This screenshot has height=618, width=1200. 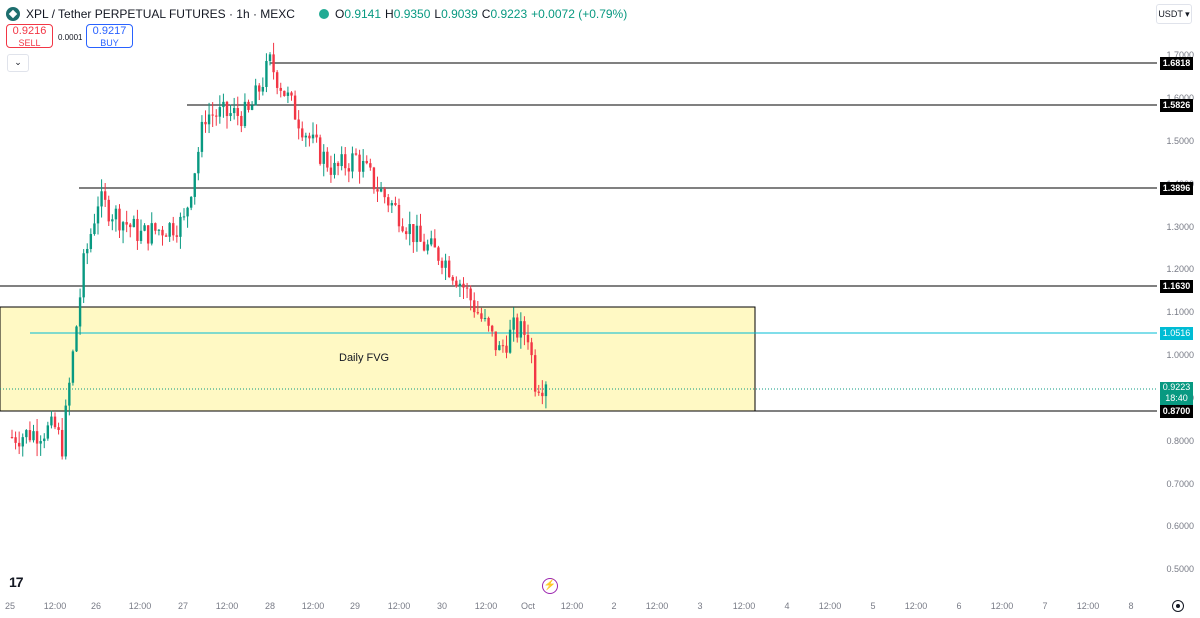 What do you see at coordinates (579, 14) in the screenshot?
I see `price-change: +0.0072 (+0.79%)` at bounding box center [579, 14].